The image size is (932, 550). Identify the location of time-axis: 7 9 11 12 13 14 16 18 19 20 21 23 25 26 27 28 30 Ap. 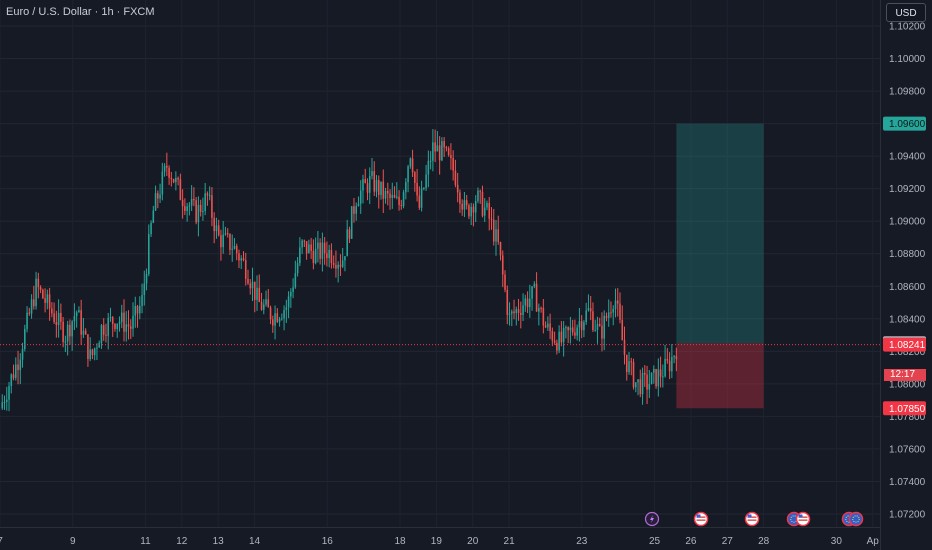
(440, 537).